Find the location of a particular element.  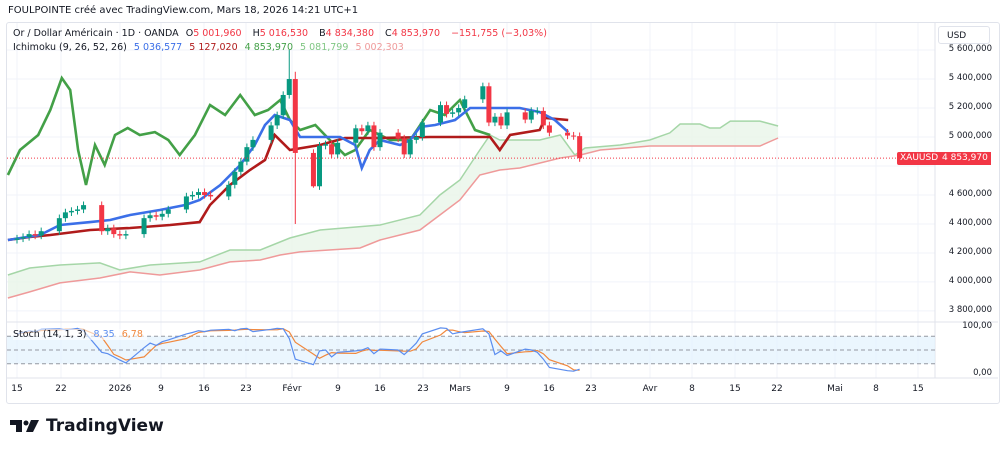

price-tick-label: 5 600,000 is located at coordinates (970, 49).